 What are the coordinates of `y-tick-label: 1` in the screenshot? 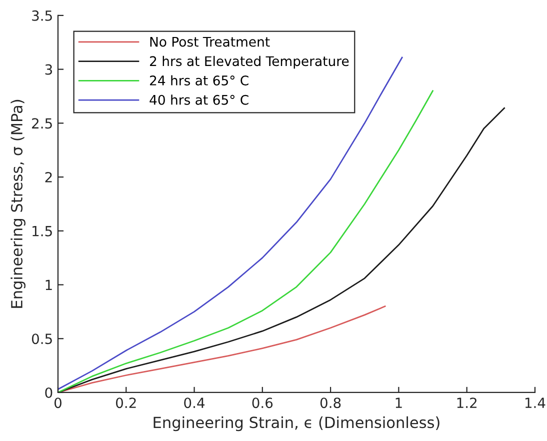 It's located at (49, 285).